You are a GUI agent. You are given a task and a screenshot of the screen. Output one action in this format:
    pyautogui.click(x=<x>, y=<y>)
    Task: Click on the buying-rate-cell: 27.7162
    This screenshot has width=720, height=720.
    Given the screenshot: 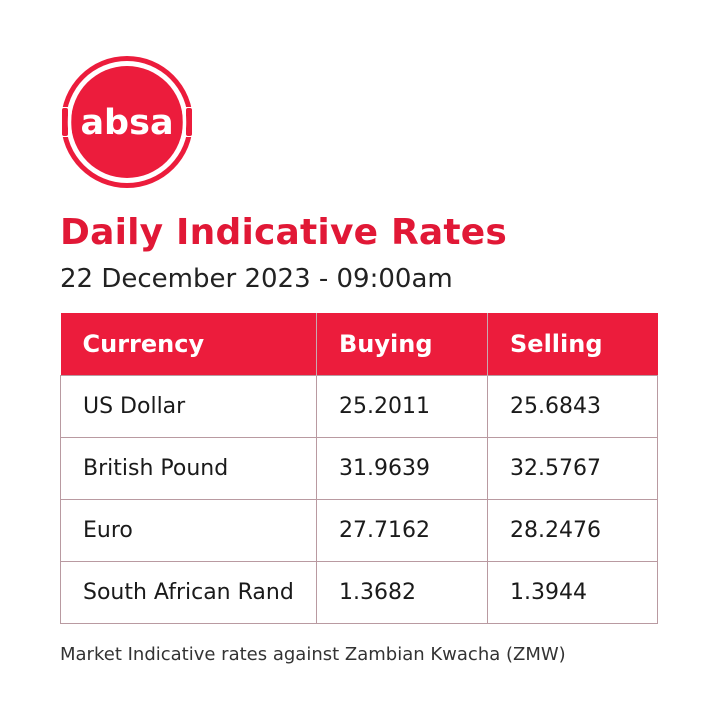 What is the action you would take?
    pyautogui.click(x=402, y=530)
    